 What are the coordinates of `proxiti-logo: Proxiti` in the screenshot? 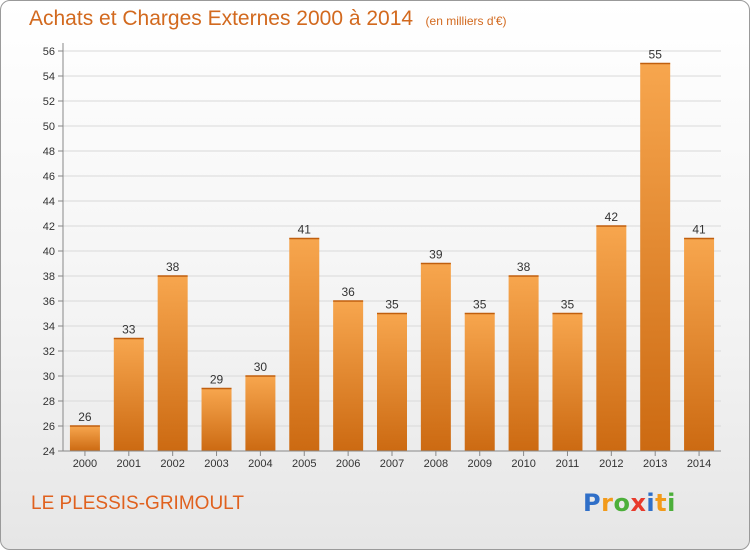 It's located at (629, 503).